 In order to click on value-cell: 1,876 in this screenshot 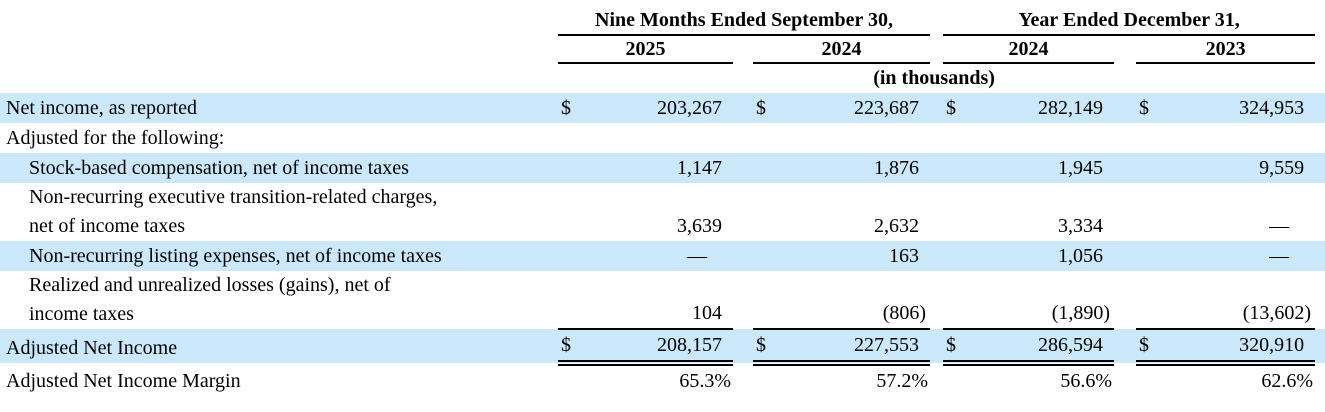, I will do `click(857, 168)`.